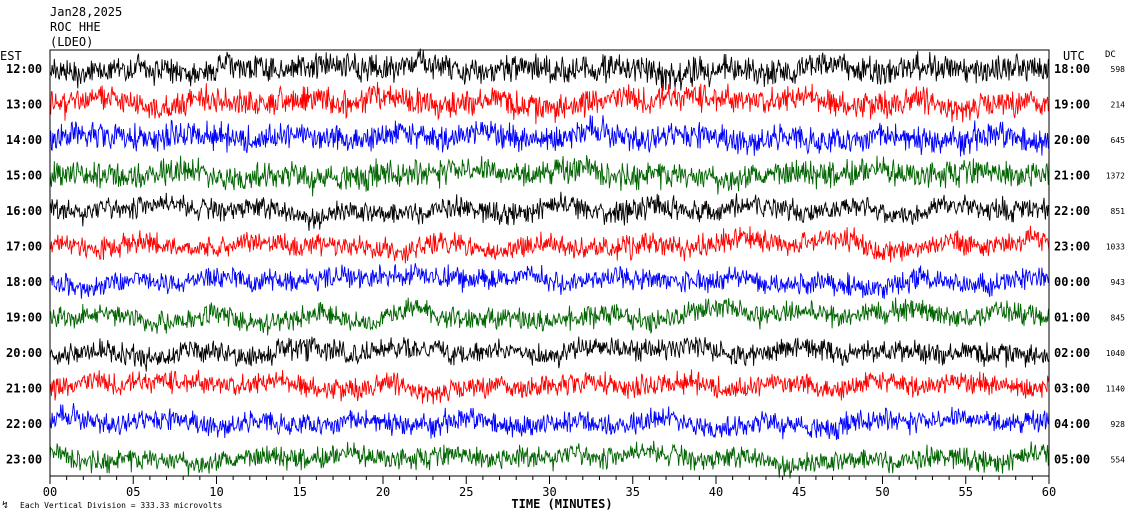  Describe the element at coordinates (1118, 318) in the screenshot. I see `dc-offset-label: 845` at that location.